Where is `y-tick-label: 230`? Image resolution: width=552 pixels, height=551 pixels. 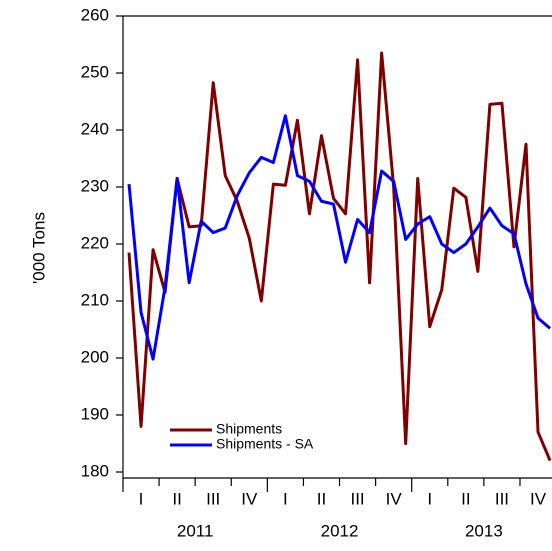 y-tick-label: 230 is located at coordinates (95, 185).